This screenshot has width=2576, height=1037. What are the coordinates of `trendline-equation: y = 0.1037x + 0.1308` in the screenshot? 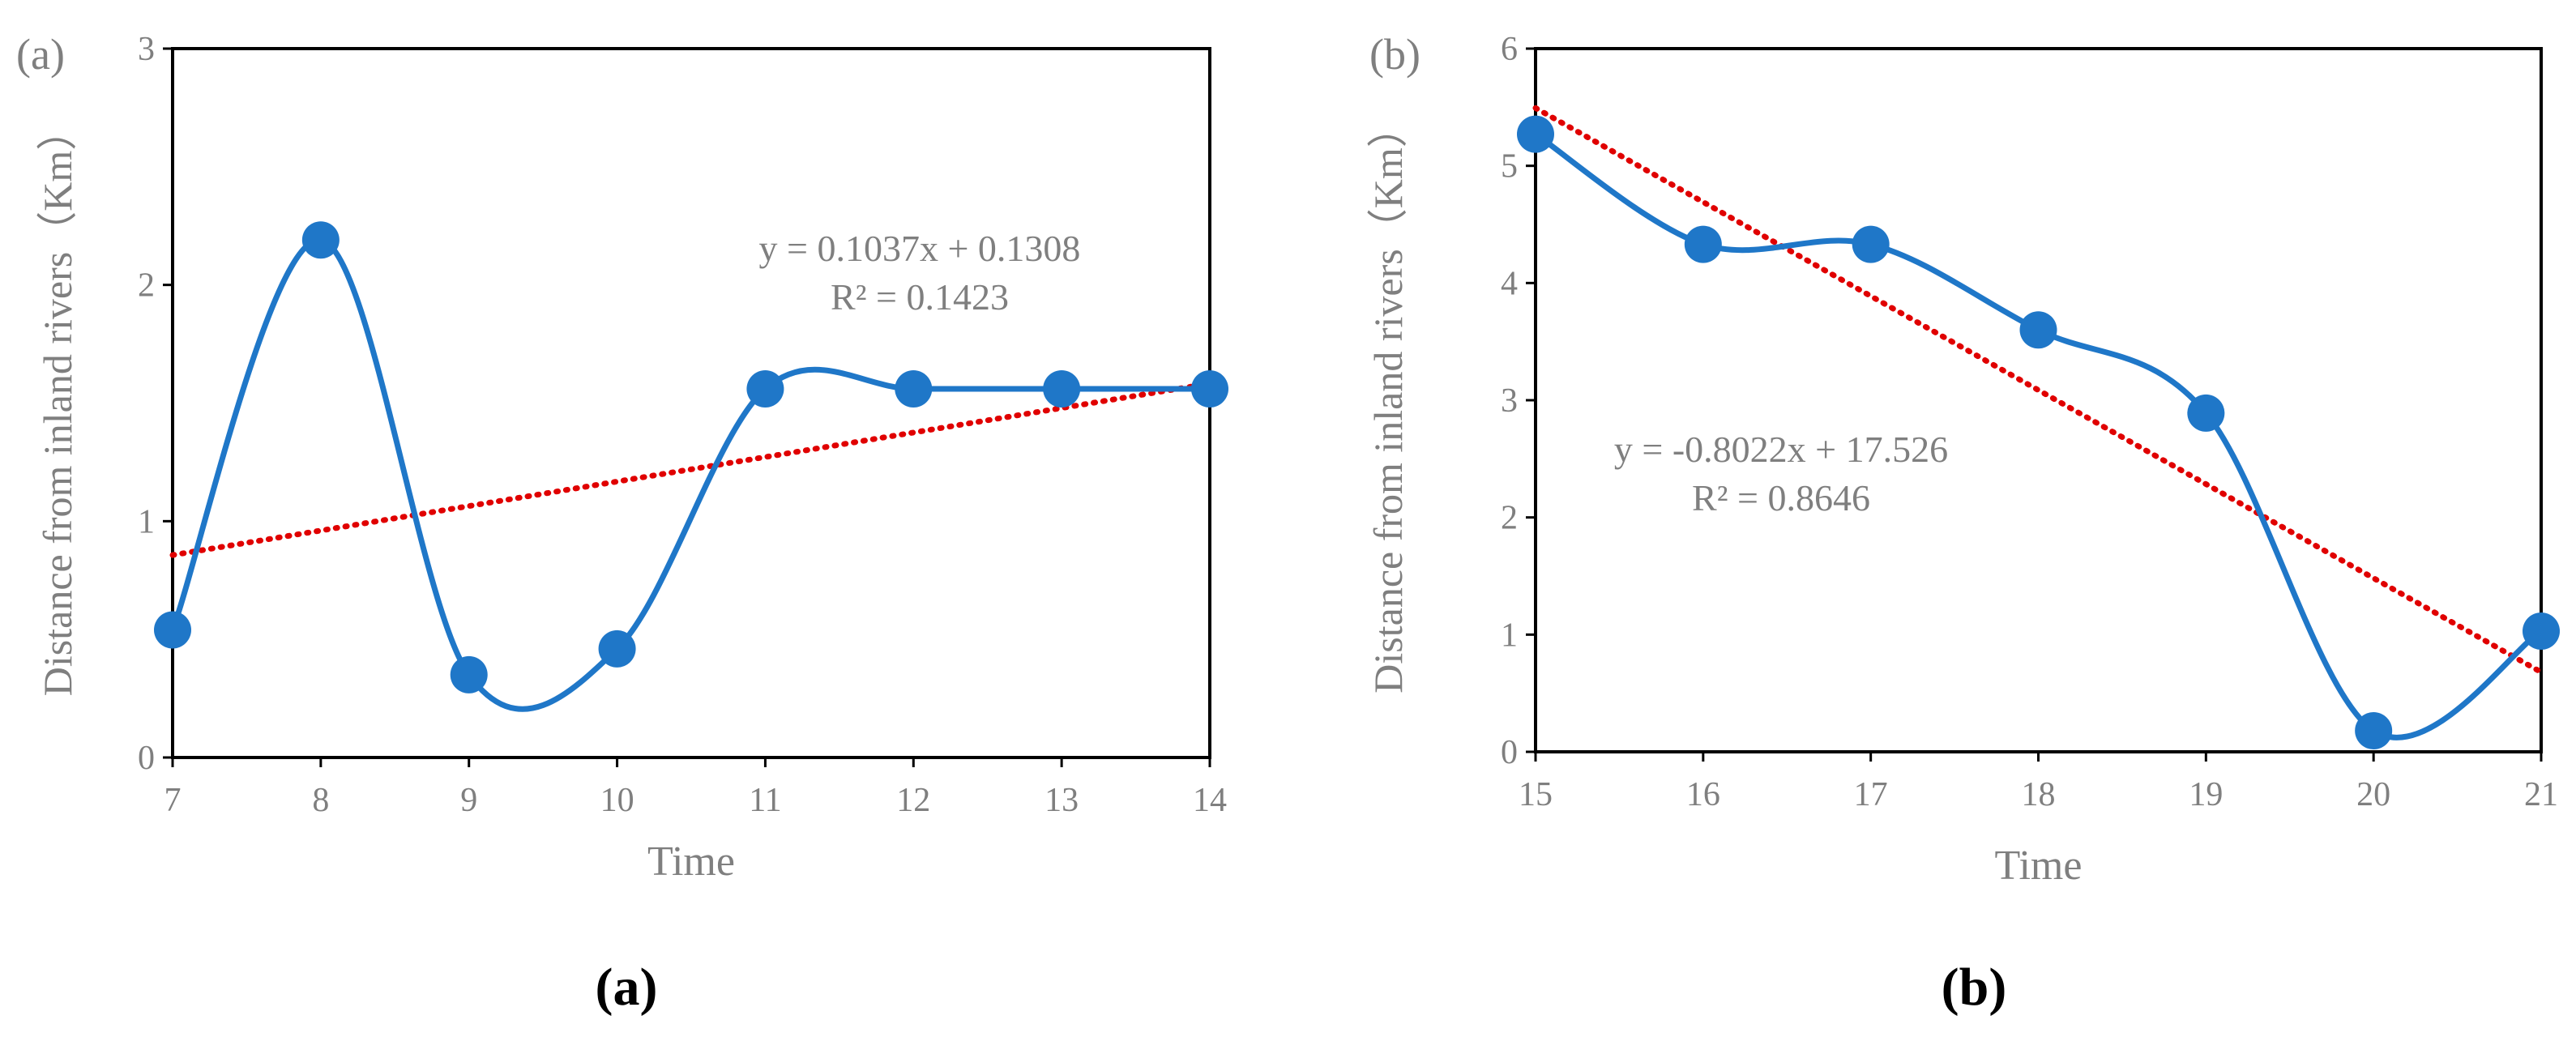 It's located at (920, 249).